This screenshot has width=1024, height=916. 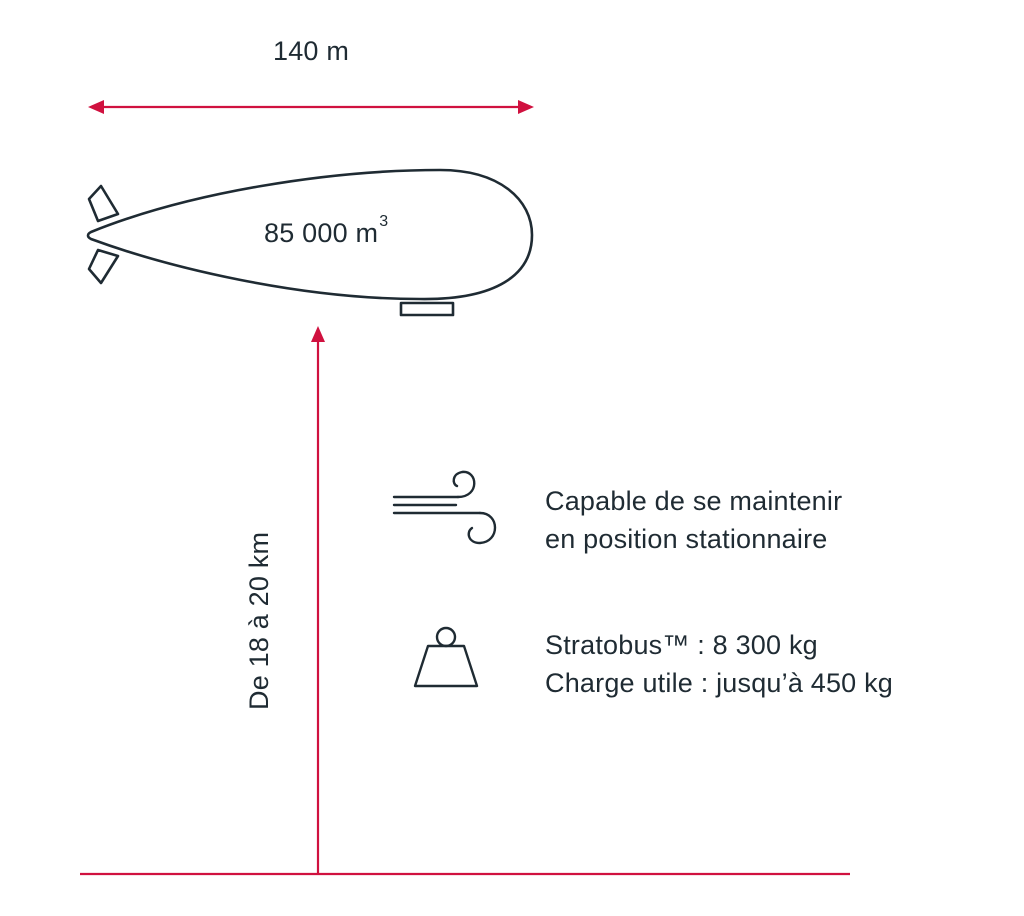 What do you see at coordinates (444, 507) in the screenshot?
I see `wind-icon` at bounding box center [444, 507].